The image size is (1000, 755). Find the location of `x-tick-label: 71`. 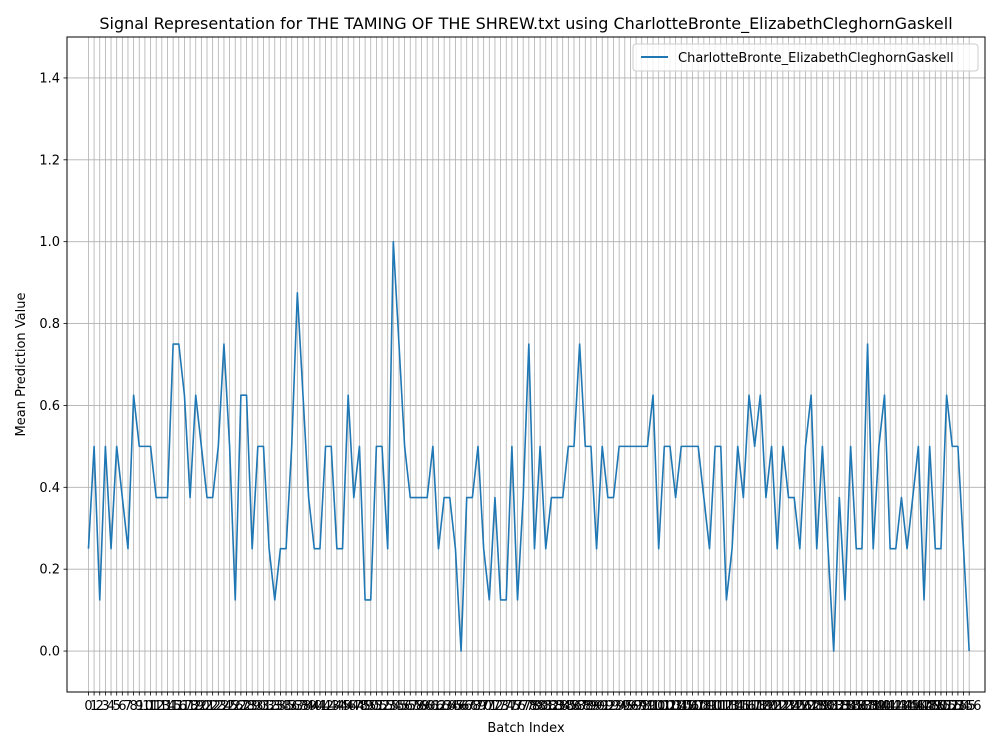

x-tick-label: 71 is located at coordinates (489, 706).